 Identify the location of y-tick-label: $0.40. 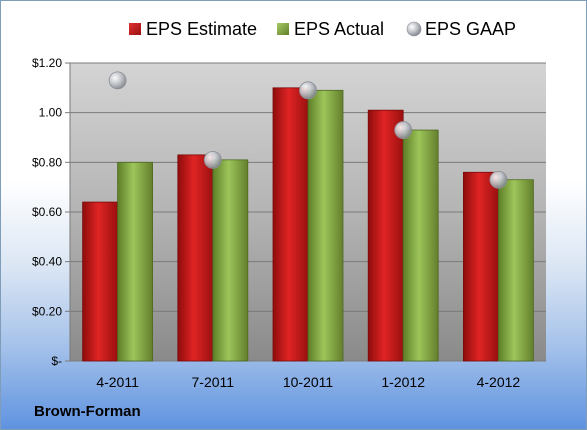
(47, 262).